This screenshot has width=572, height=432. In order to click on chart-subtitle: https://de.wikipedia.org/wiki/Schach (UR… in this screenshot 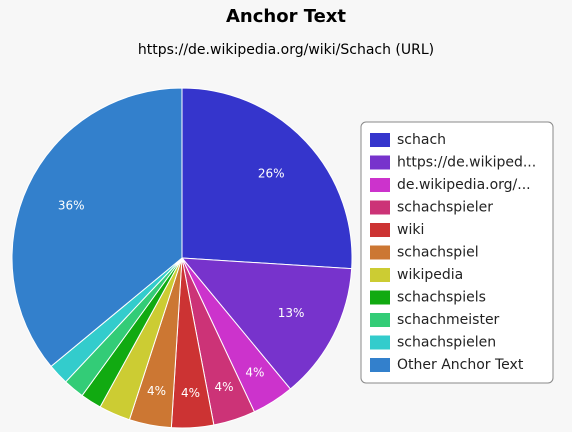, I will do `click(286, 50)`.